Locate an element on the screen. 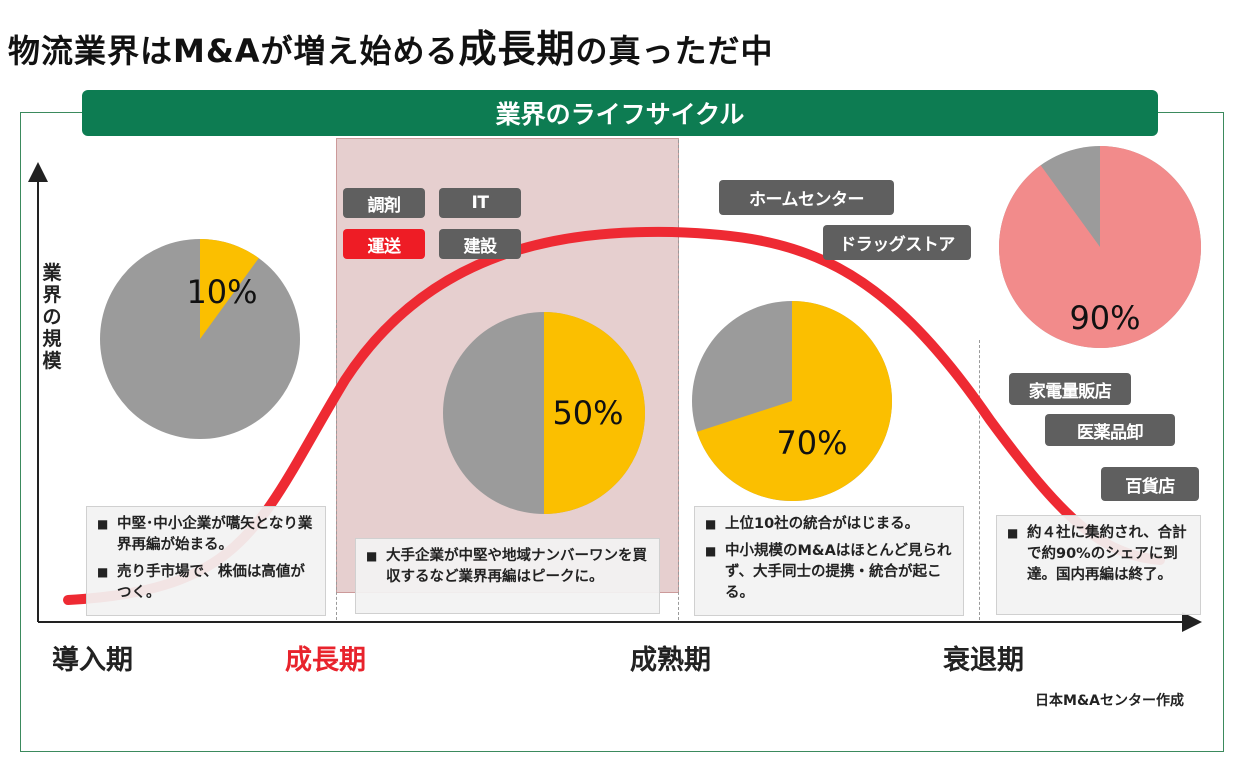 The height and width of the screenshot is (770, 1240). pie-maturity is located at coordinates (792, 401).